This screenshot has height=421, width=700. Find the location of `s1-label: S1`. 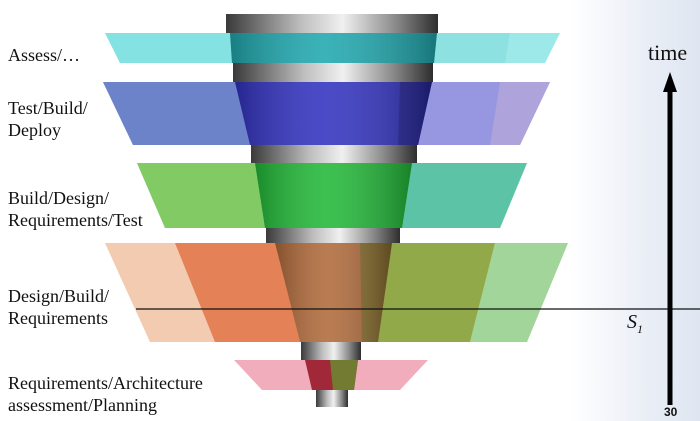

s1-label: S1 is located at coordinates (635, 324).